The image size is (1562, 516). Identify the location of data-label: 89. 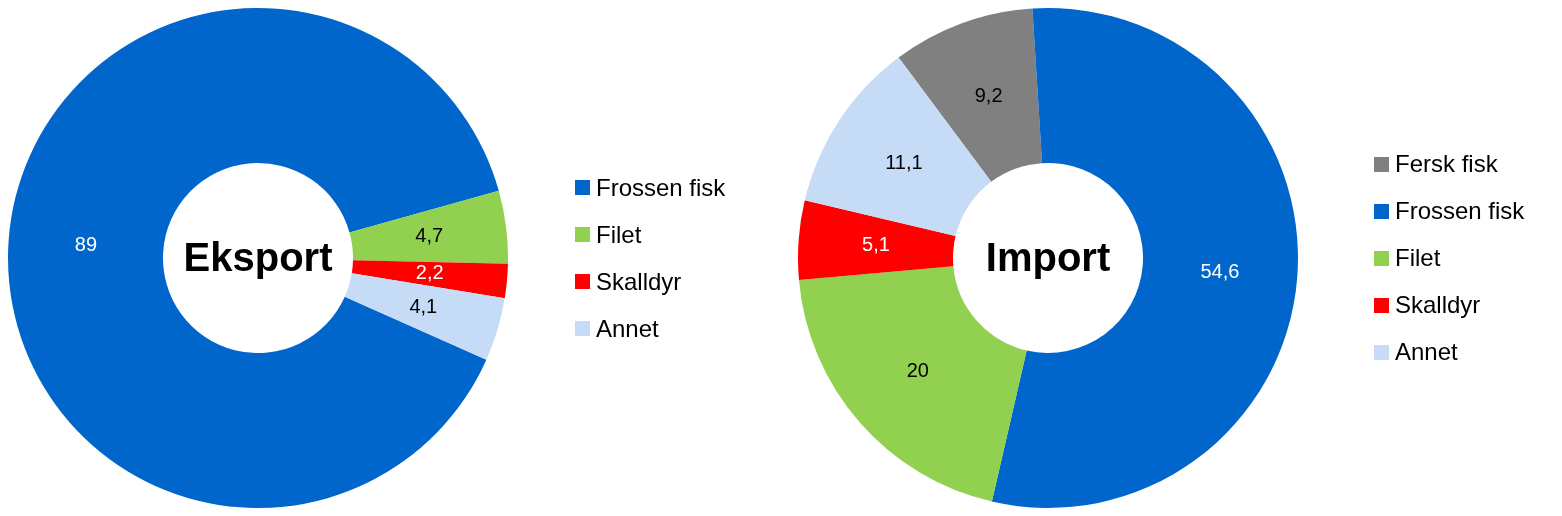
(86, 243).